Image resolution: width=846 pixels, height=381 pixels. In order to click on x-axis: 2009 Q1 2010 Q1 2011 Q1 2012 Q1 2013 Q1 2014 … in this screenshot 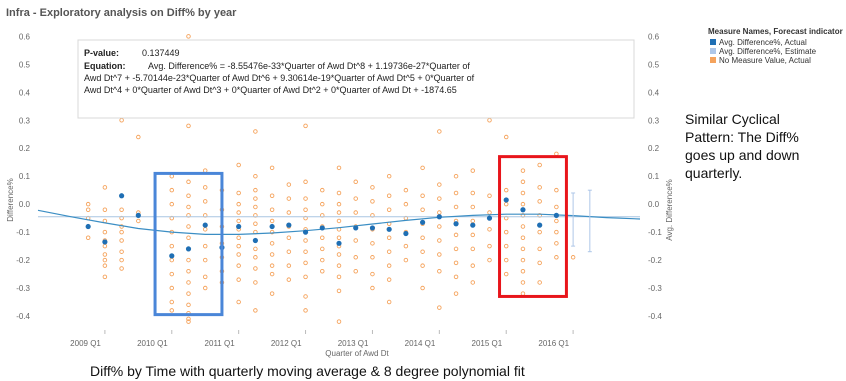, I will do `click(322, 344)`.